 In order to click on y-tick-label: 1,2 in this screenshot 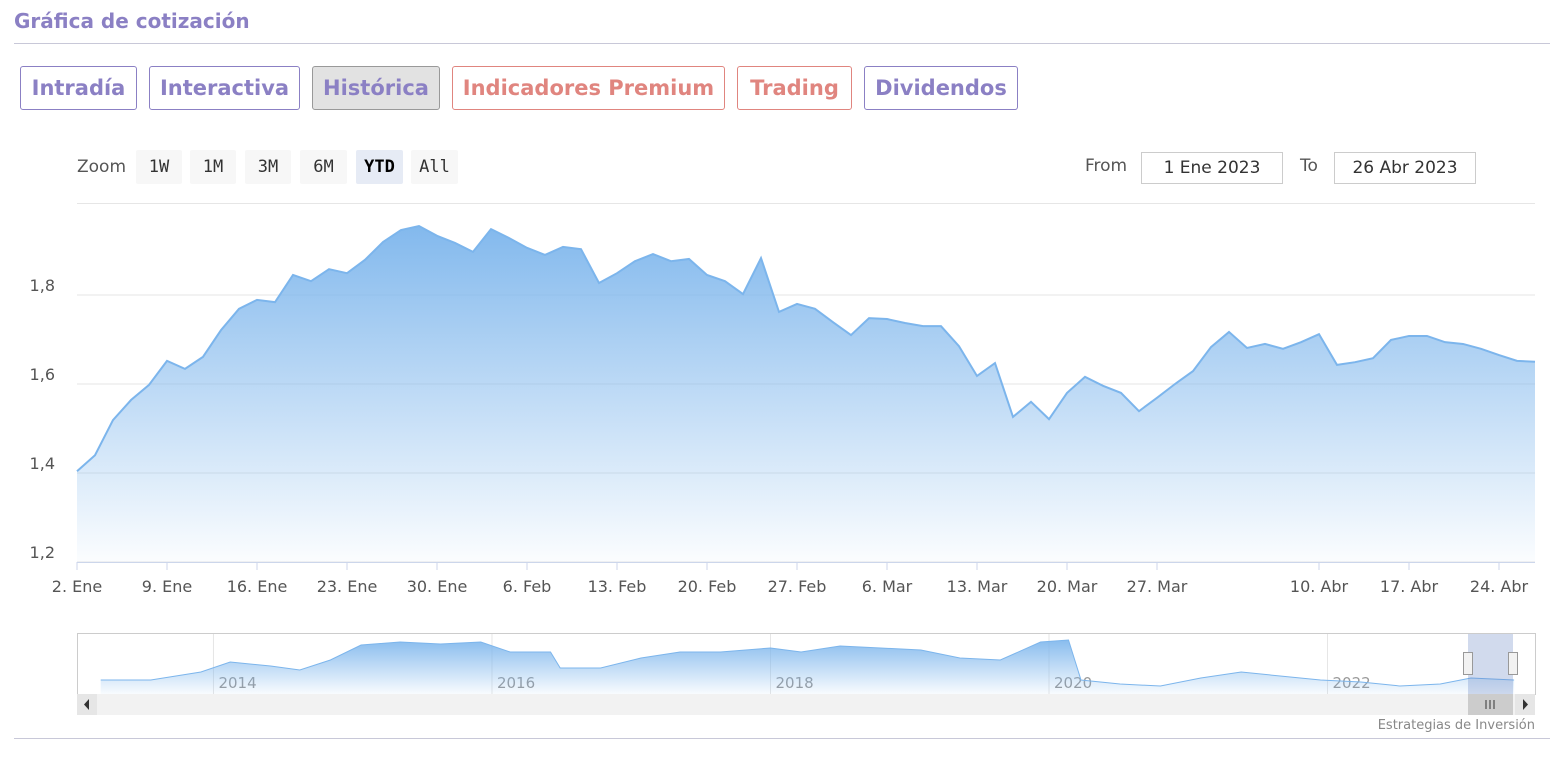, I will do `click(42, 552)`.